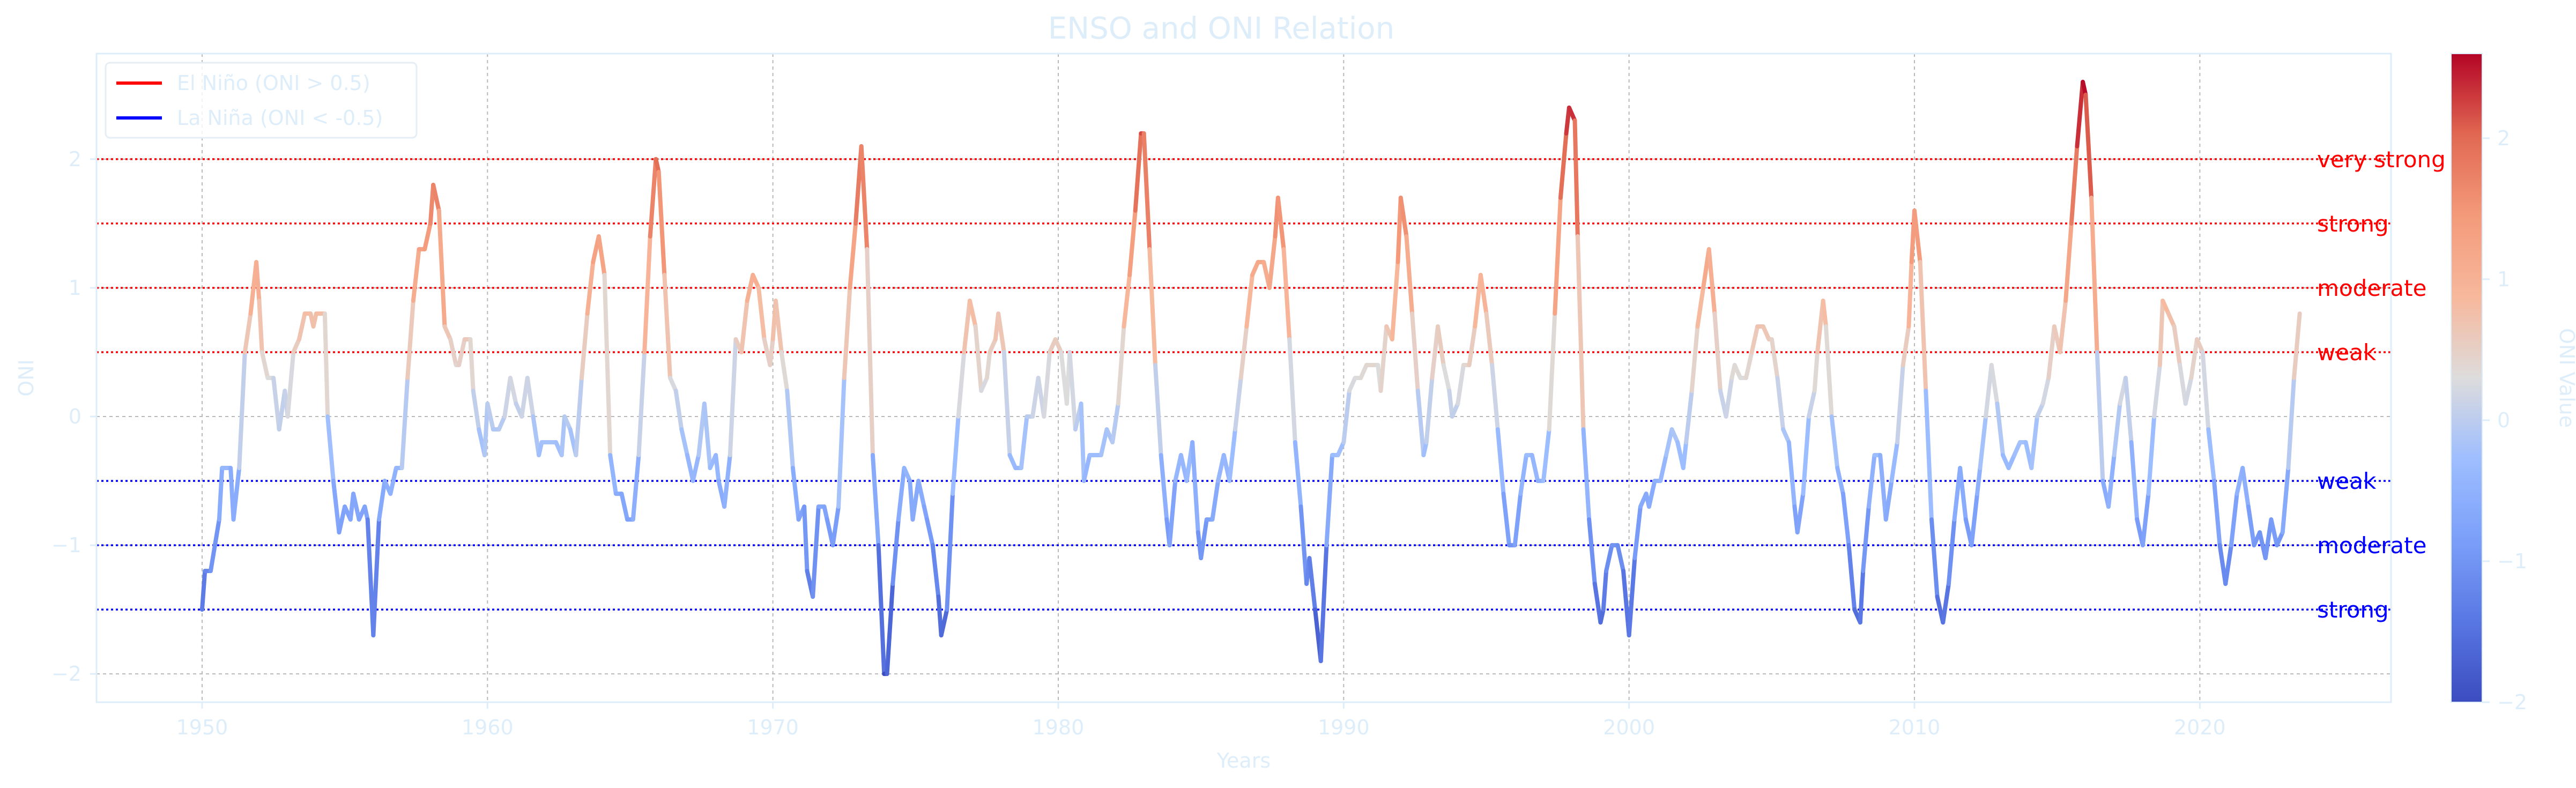 The width and height of the screenshot is (2576, 788). What do you see at coordinates (2503, 420) in the screenshot?
I see `colorbar-tick-label-2: 0` at bounding box center [2503, 420].